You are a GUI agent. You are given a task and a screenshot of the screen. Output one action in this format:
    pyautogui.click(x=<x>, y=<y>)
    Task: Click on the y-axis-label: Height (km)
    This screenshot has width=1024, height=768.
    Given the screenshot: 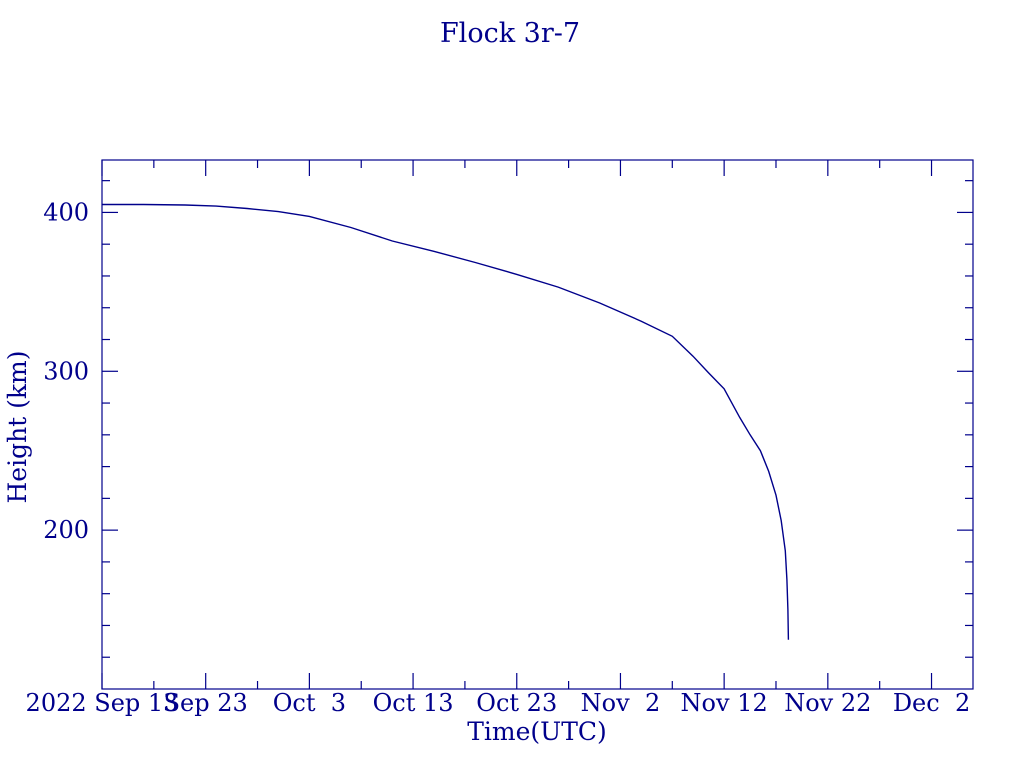 What is the action you would take?
    pyautogui.click(x=17, y=426)
    